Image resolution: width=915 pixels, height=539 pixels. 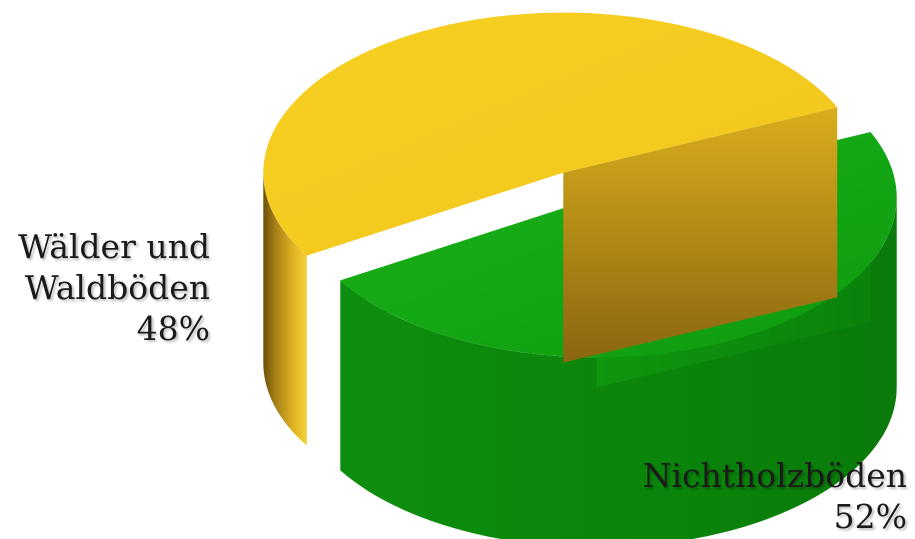 What do you see at coordinates (775, 496) in the screenshot?
I see `slice-label-nonwood: Nichtholzböden 52%` at bounding box center [775, 496].